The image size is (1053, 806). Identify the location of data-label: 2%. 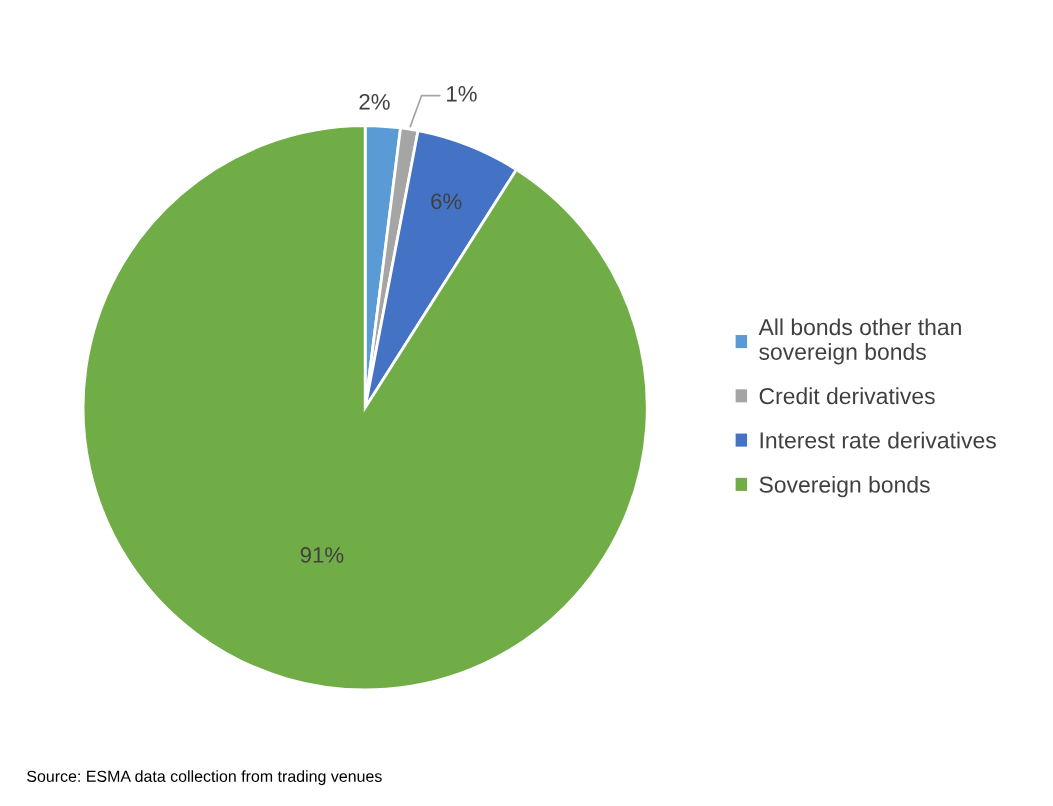
(374, 102).